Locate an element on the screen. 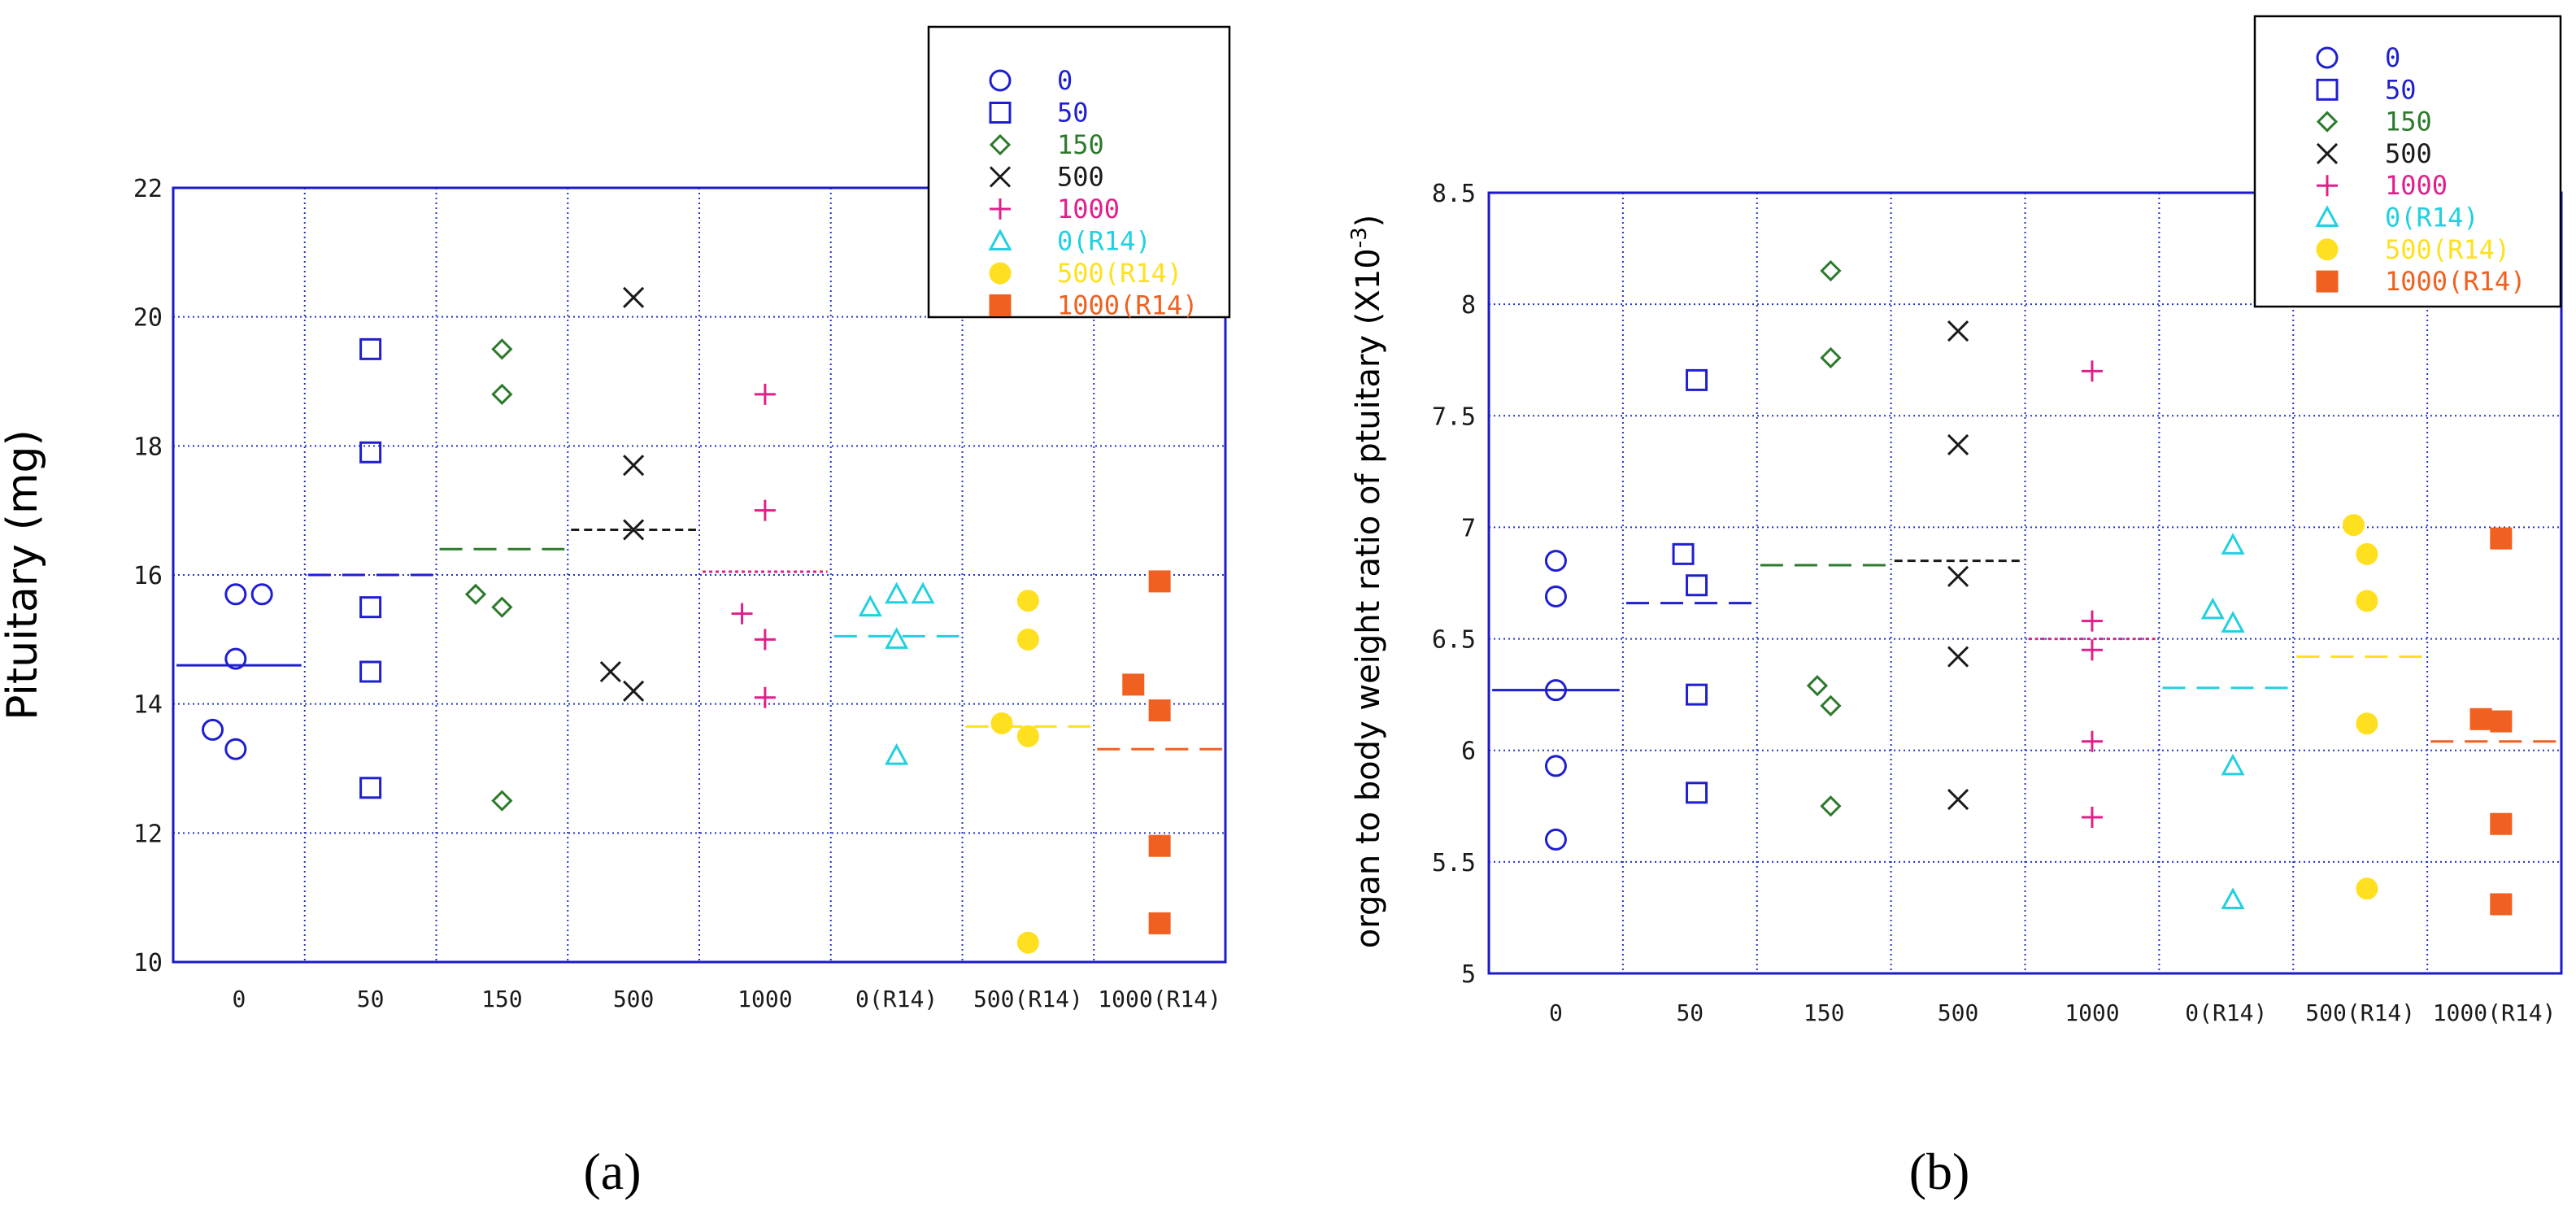 This screenshot has height=1219, width=2576. legend-label-500-r14: 500(R14) is located at coordinates (1120, 273).